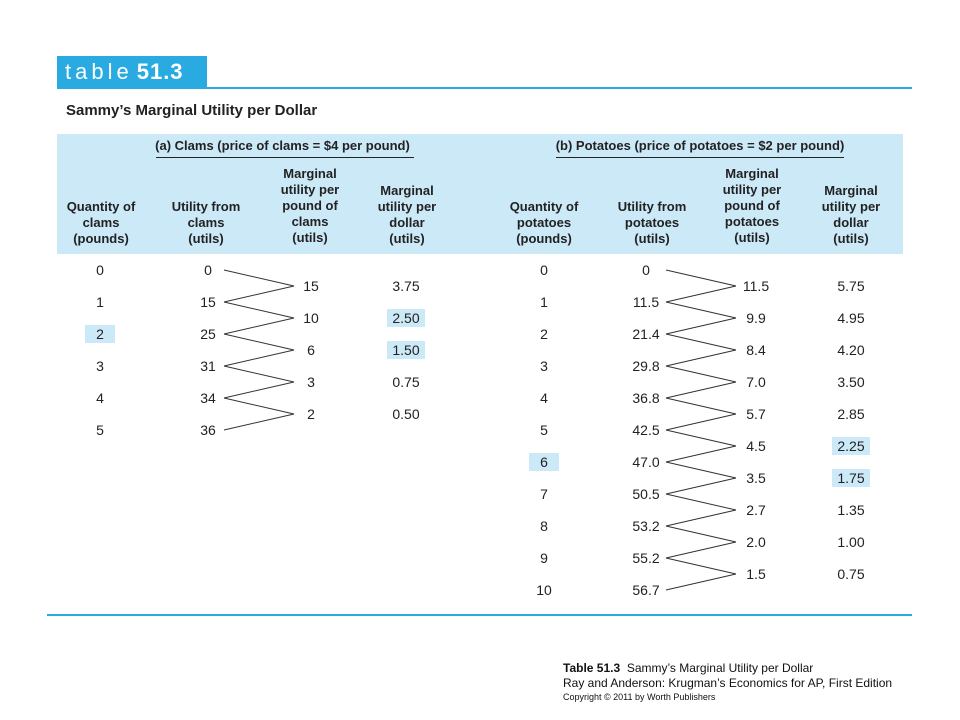 This screenshot has width=960, height=720. Describe the element at coordinates (756, 542) in the screenshot. I see `marginal-utility-cell: 2.0` at that location.